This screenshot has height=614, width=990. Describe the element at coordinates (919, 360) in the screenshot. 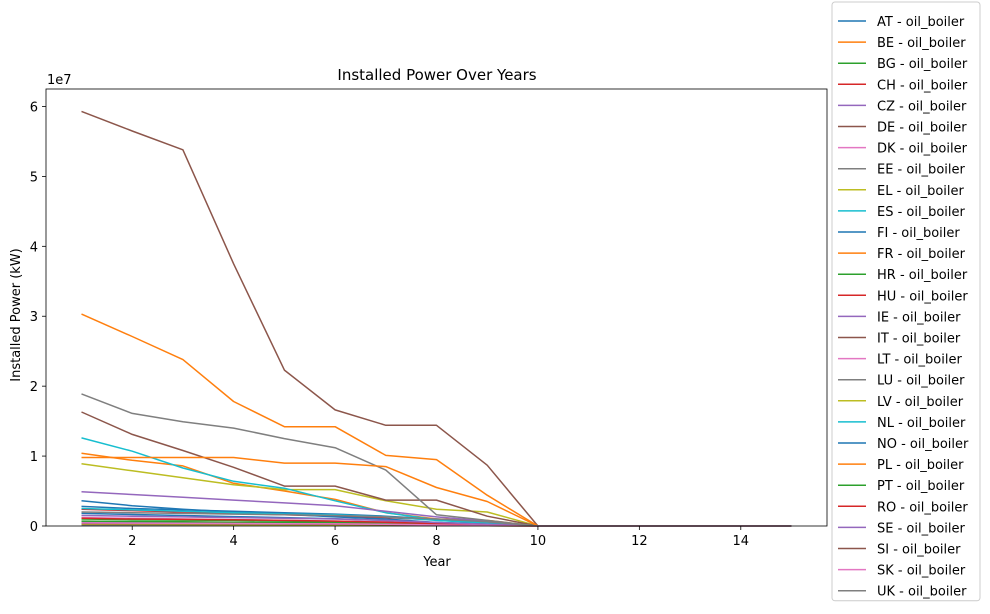

I see `legend-label-16: LT - oil_boiler` at that location.